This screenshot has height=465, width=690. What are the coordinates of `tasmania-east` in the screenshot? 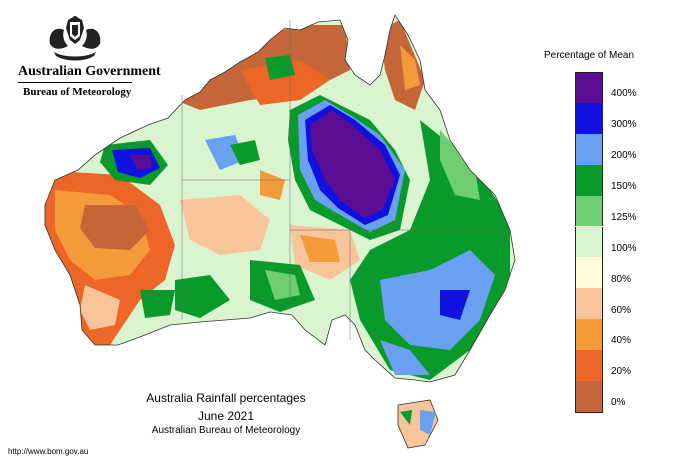 It's located at (428, 422).